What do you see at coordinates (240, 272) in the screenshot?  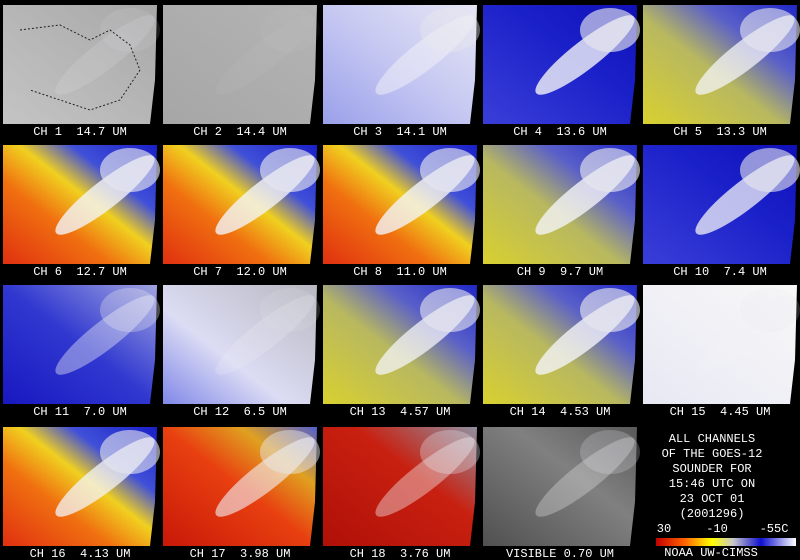 I see `channel-label: CH 7 12.0 UM` at bounding box center [240, 272].